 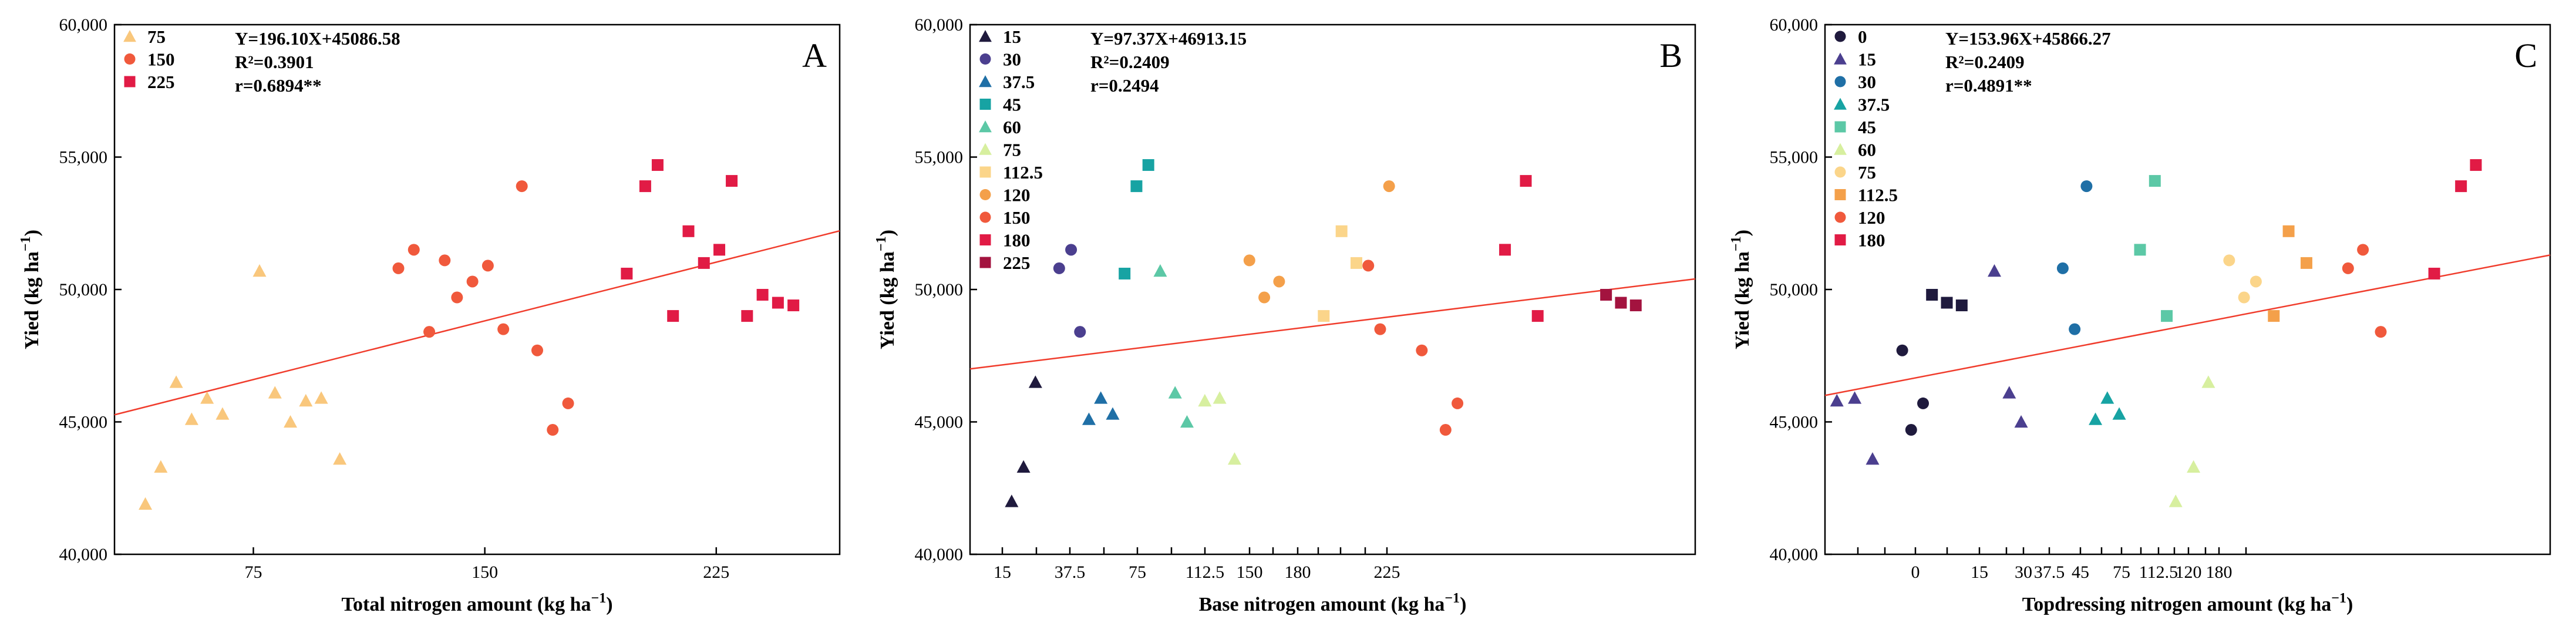 I want to click on x-axis-label-main: Topdressing nitrogen amount (kg ha, so click(x=2177, y=604).